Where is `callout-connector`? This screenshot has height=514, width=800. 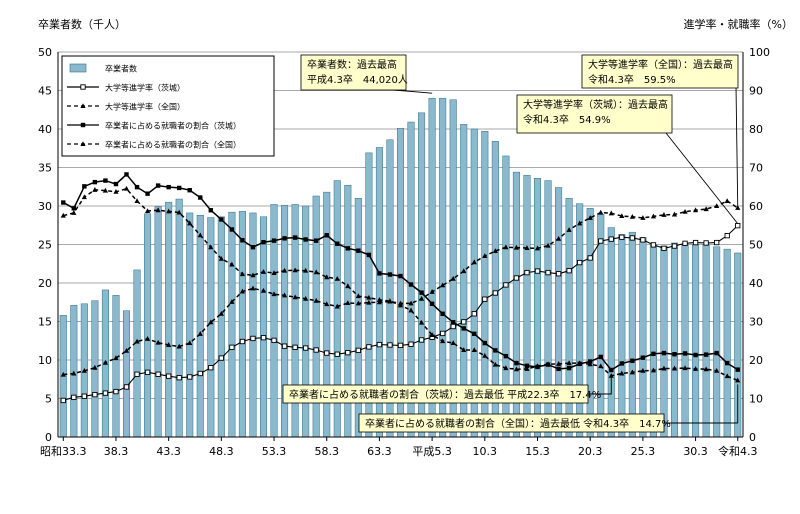
callout-connector is located at coordinates (413, 91).